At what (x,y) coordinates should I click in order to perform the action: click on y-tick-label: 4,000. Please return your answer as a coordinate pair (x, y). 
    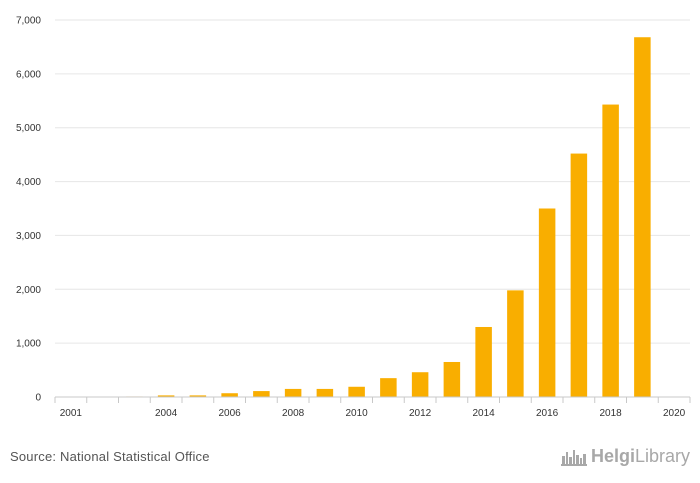
    Looking at the image, I should click on (28, 182).